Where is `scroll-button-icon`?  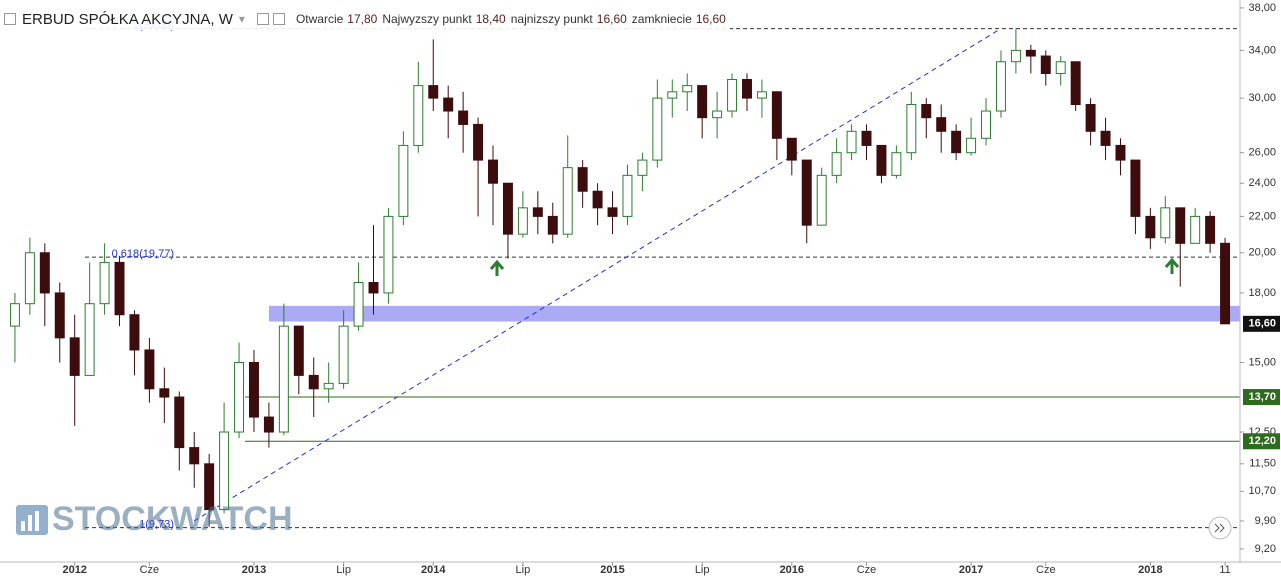
scroll-button-icon is located at coordinates (1219, 528).